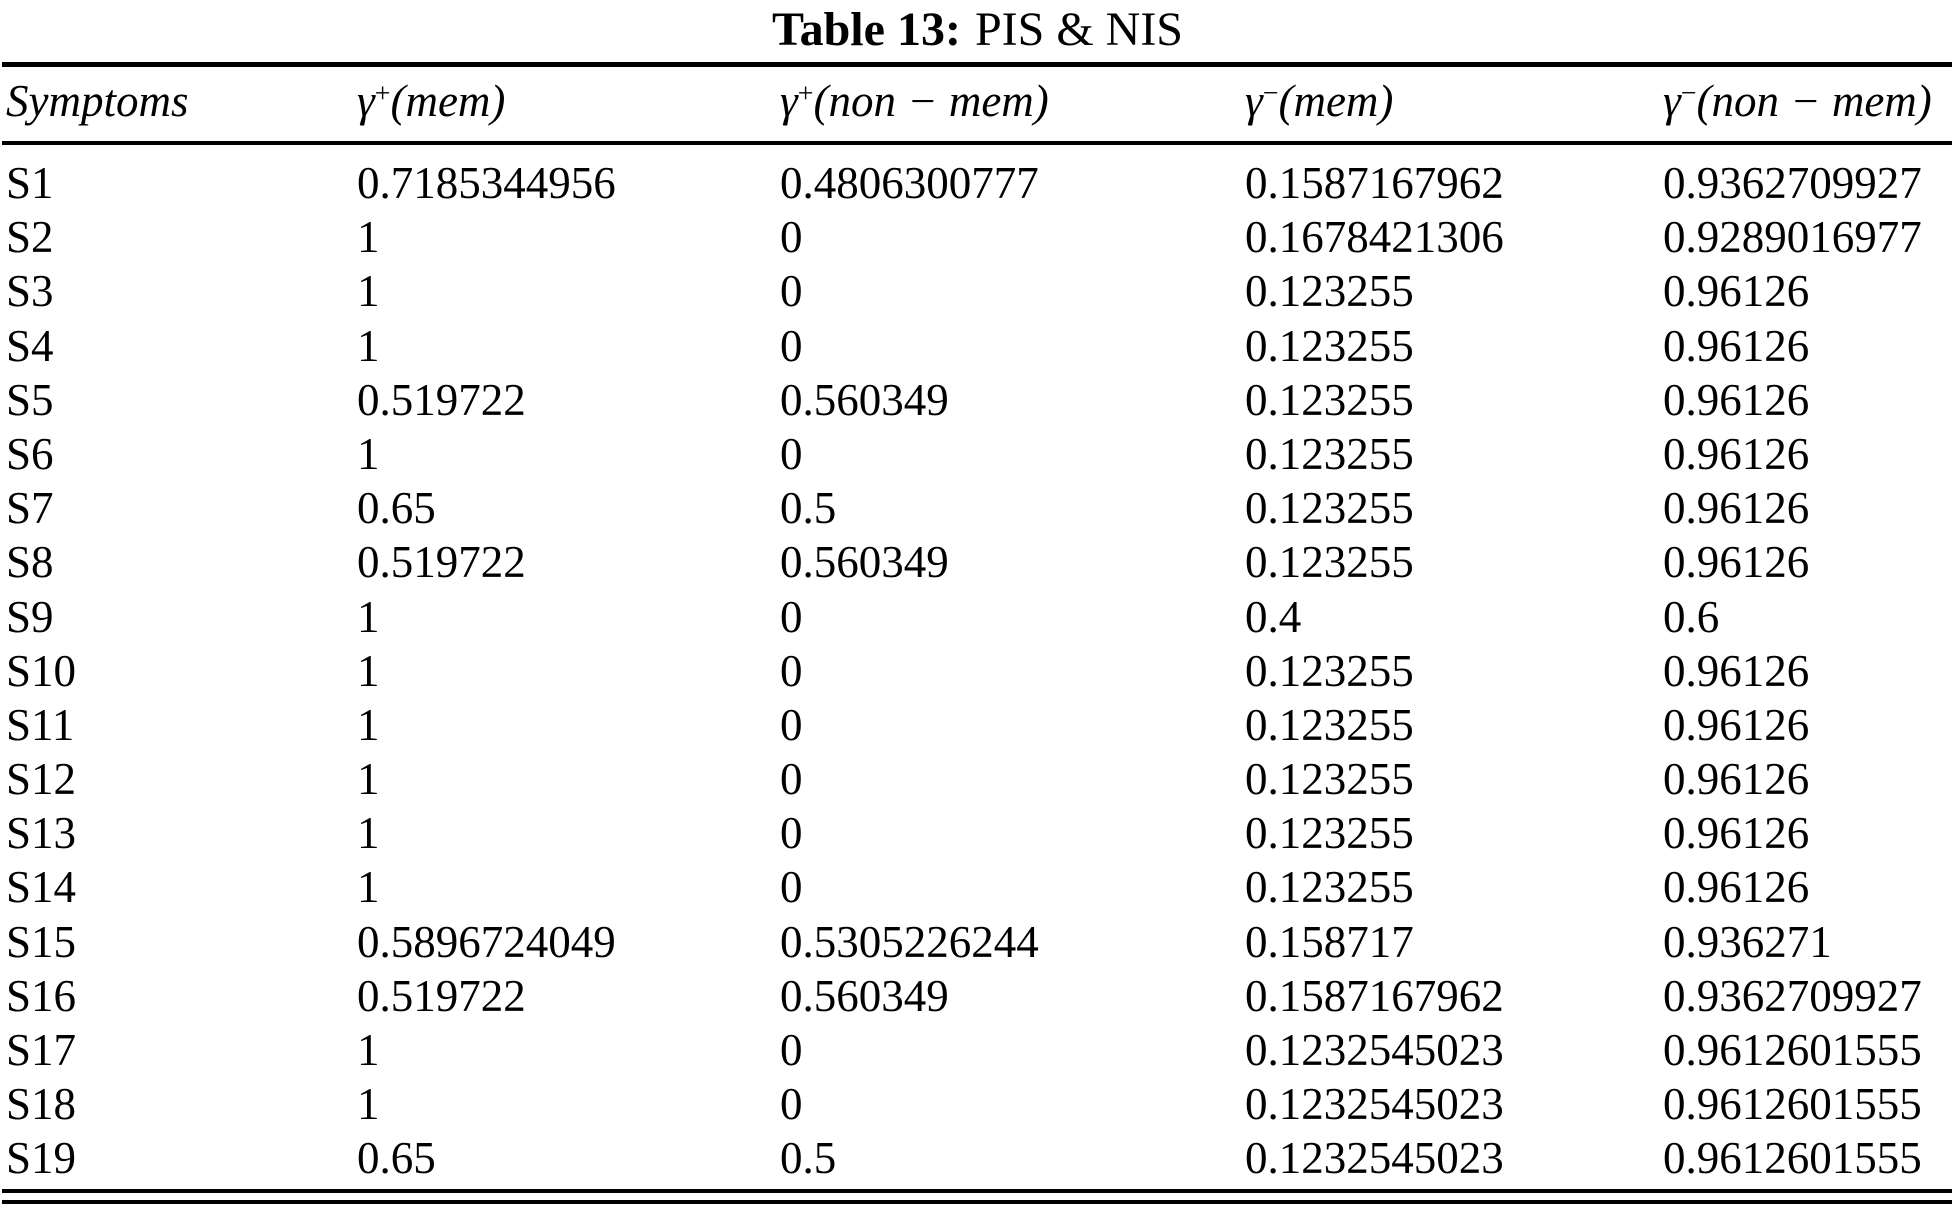 The image size is (1955, 1205). Describe the element at coordinates (41, 1050) in the screenshot. I see `symptom-cell: S17` at that location.